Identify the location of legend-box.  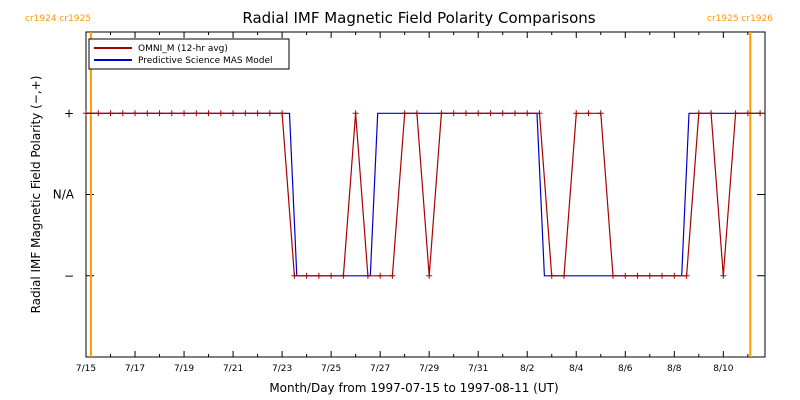
(189, 54).